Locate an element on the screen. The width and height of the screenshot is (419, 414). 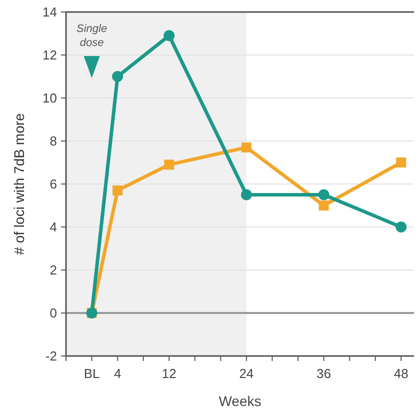
y-tick-label: 10 is located at coordinates (49, 98).